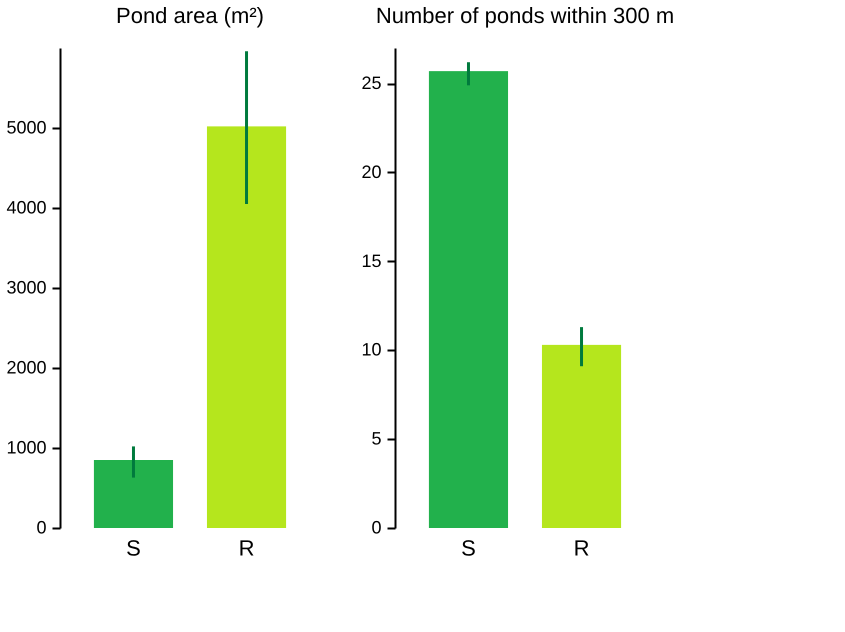 Image resolution: width=845 pixels, height=632 pixels. Describe the element at coordinates (525, 15) in the screenshot. I see `chart-title: Number of ponds within 300 m` at that location.